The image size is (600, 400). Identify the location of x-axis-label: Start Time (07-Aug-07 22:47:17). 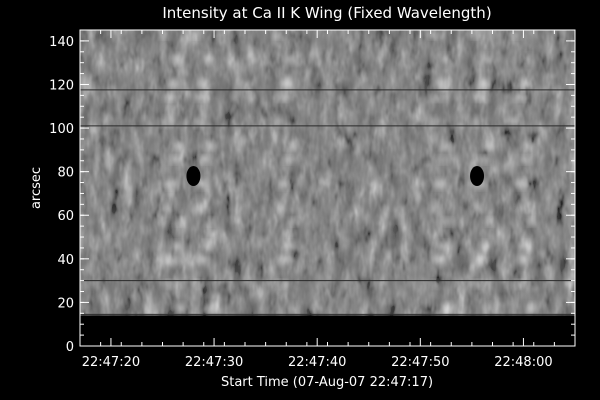
(327, 382).